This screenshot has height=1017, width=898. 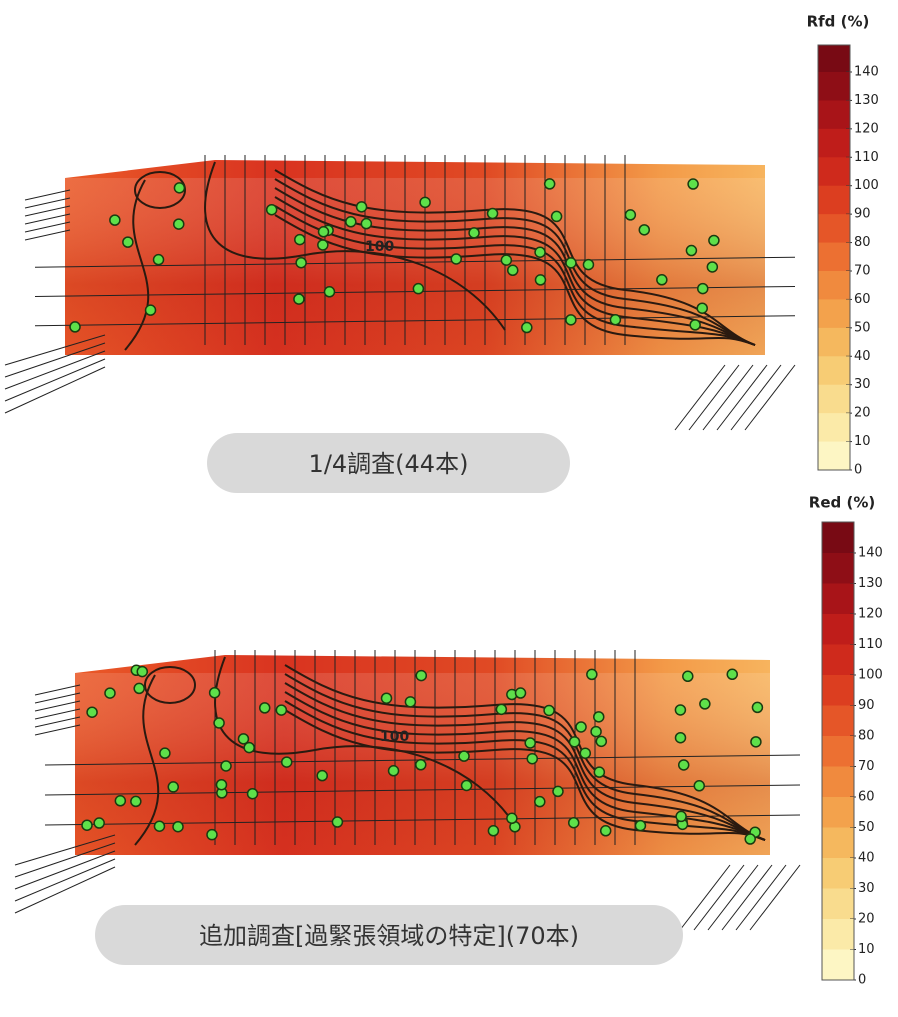 What do you see at coordinates (866, 736) in the screenshot?
I see `colorbar-tick-label: 80` at bounding box center [866, 736].